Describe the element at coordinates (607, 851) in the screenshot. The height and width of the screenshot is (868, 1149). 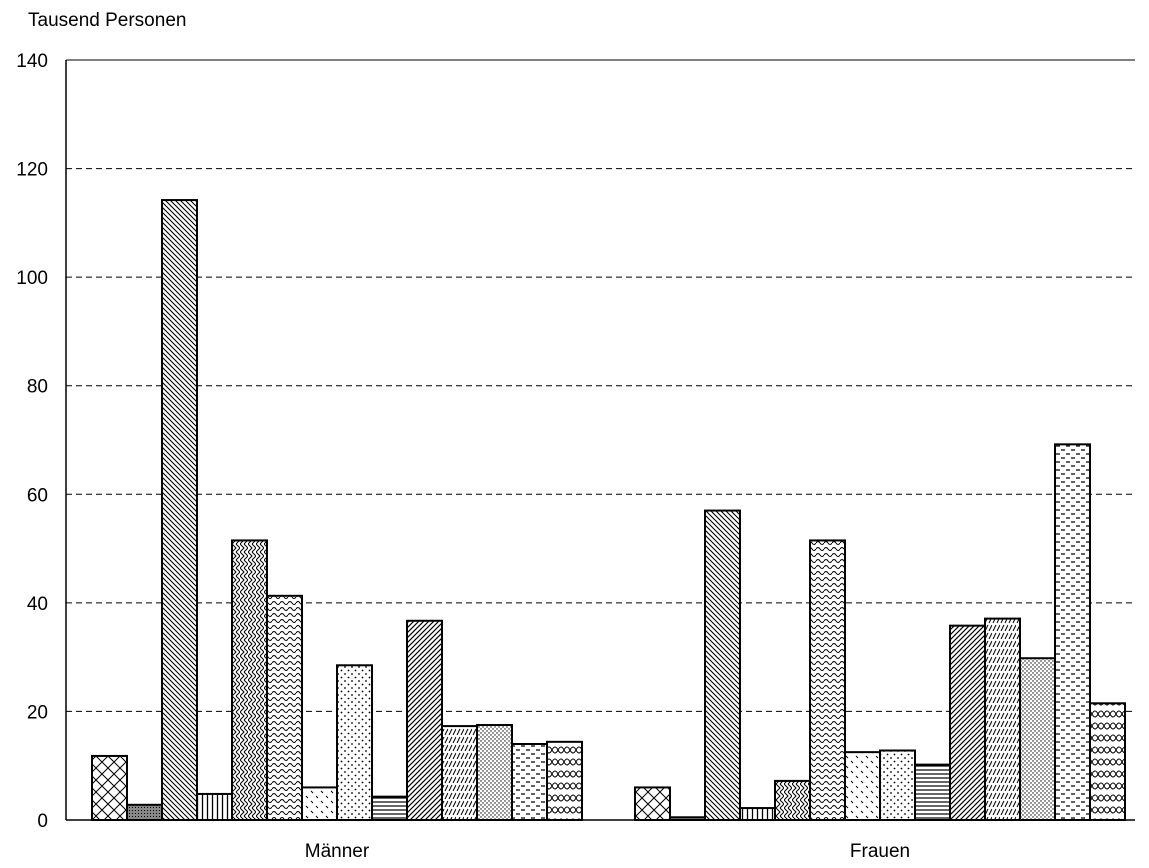
I see `category-labels: Männer Frauen` at that location.